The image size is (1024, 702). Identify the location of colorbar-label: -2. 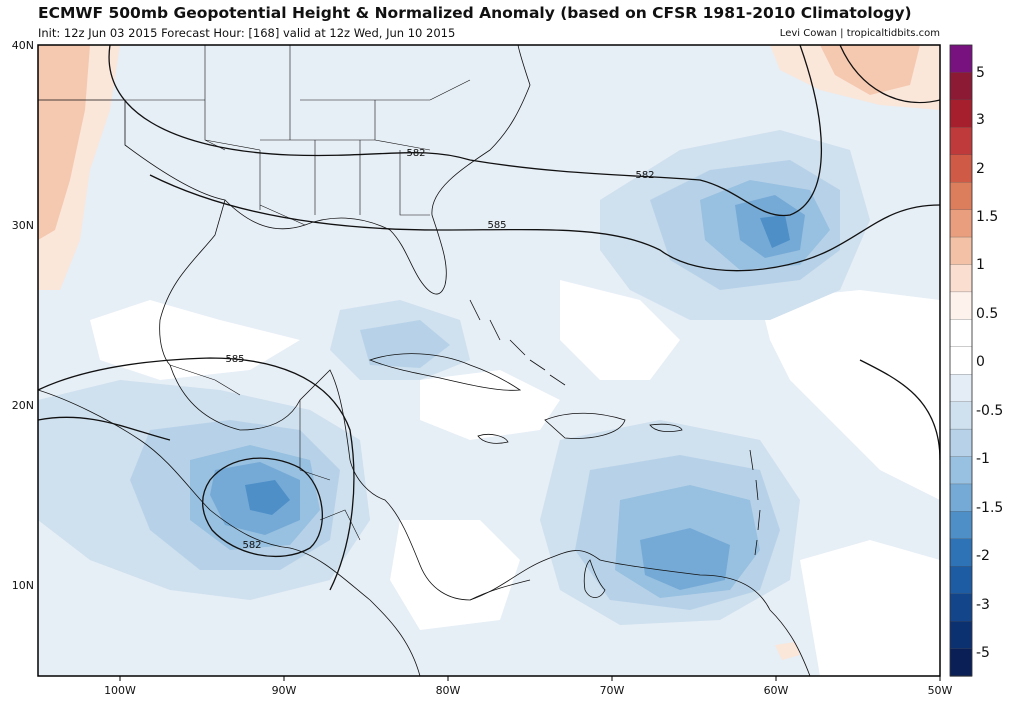
(983, 556).